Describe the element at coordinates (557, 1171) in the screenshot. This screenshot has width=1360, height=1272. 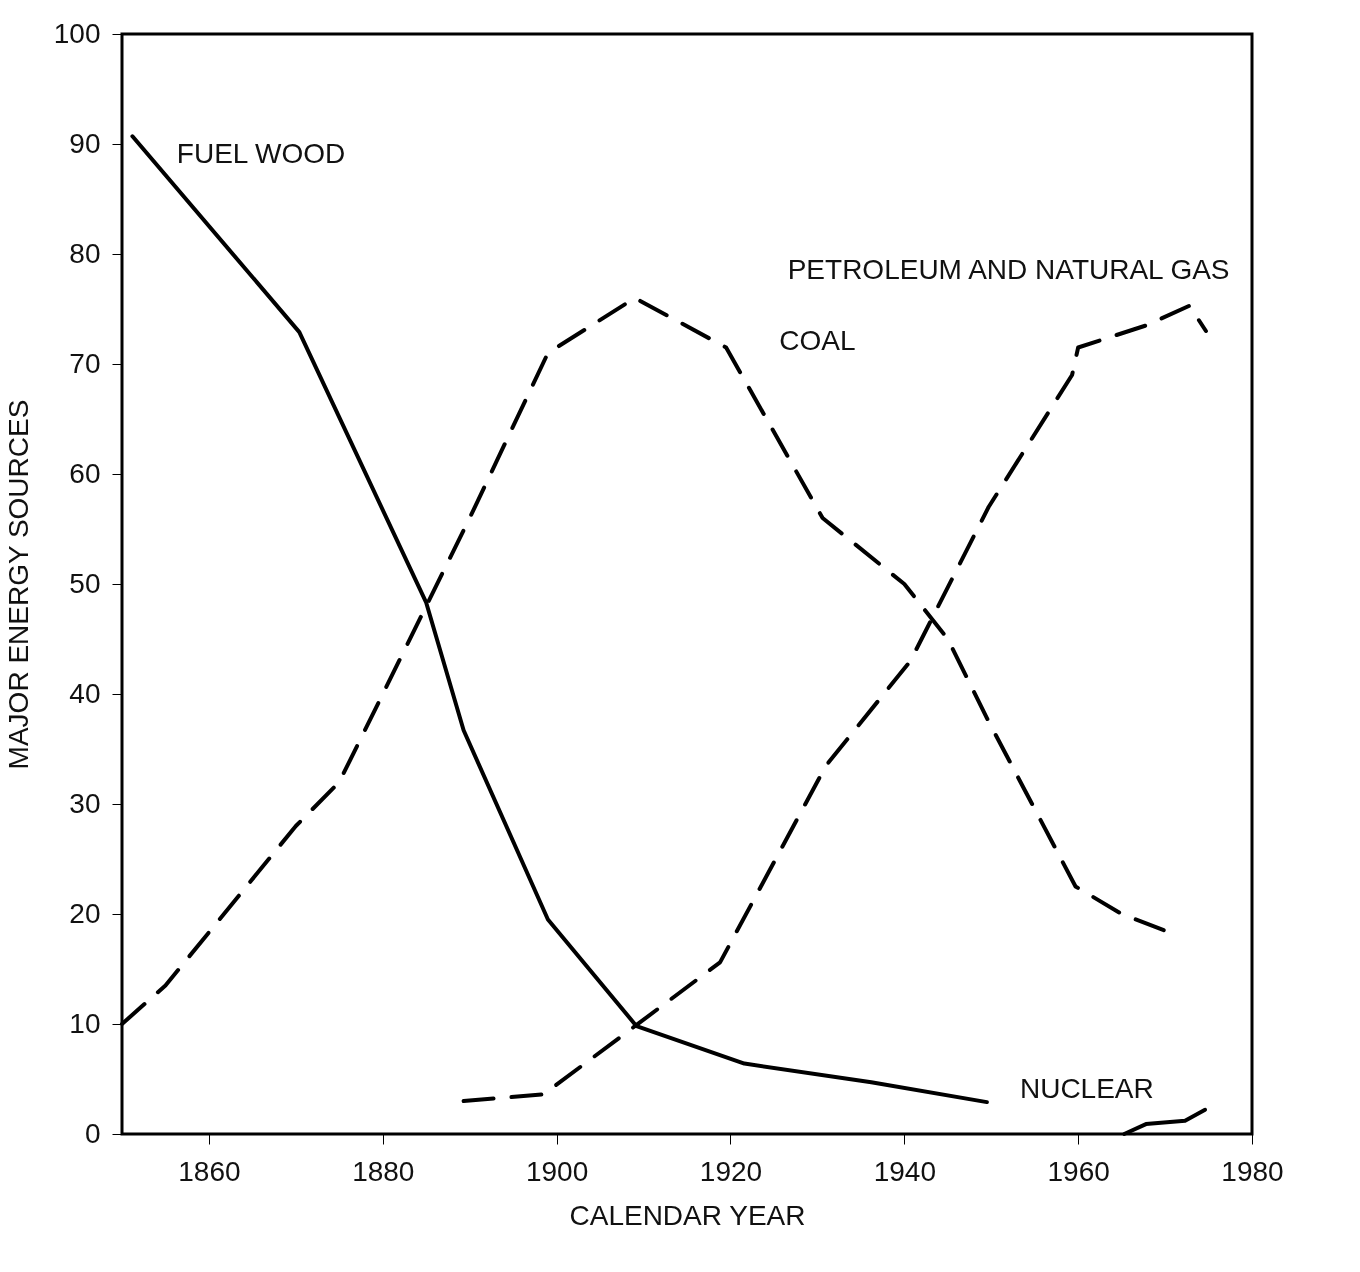
I see `x-tick-label: 1900` at that location.